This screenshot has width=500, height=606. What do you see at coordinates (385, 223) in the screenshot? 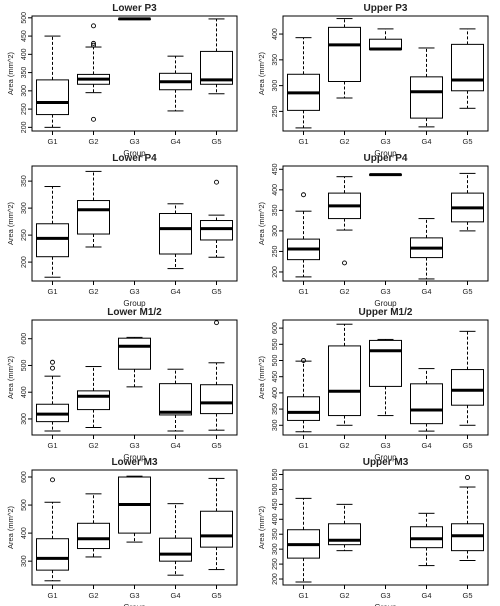
I see `plot-frame` at bounding box center [385, 223].